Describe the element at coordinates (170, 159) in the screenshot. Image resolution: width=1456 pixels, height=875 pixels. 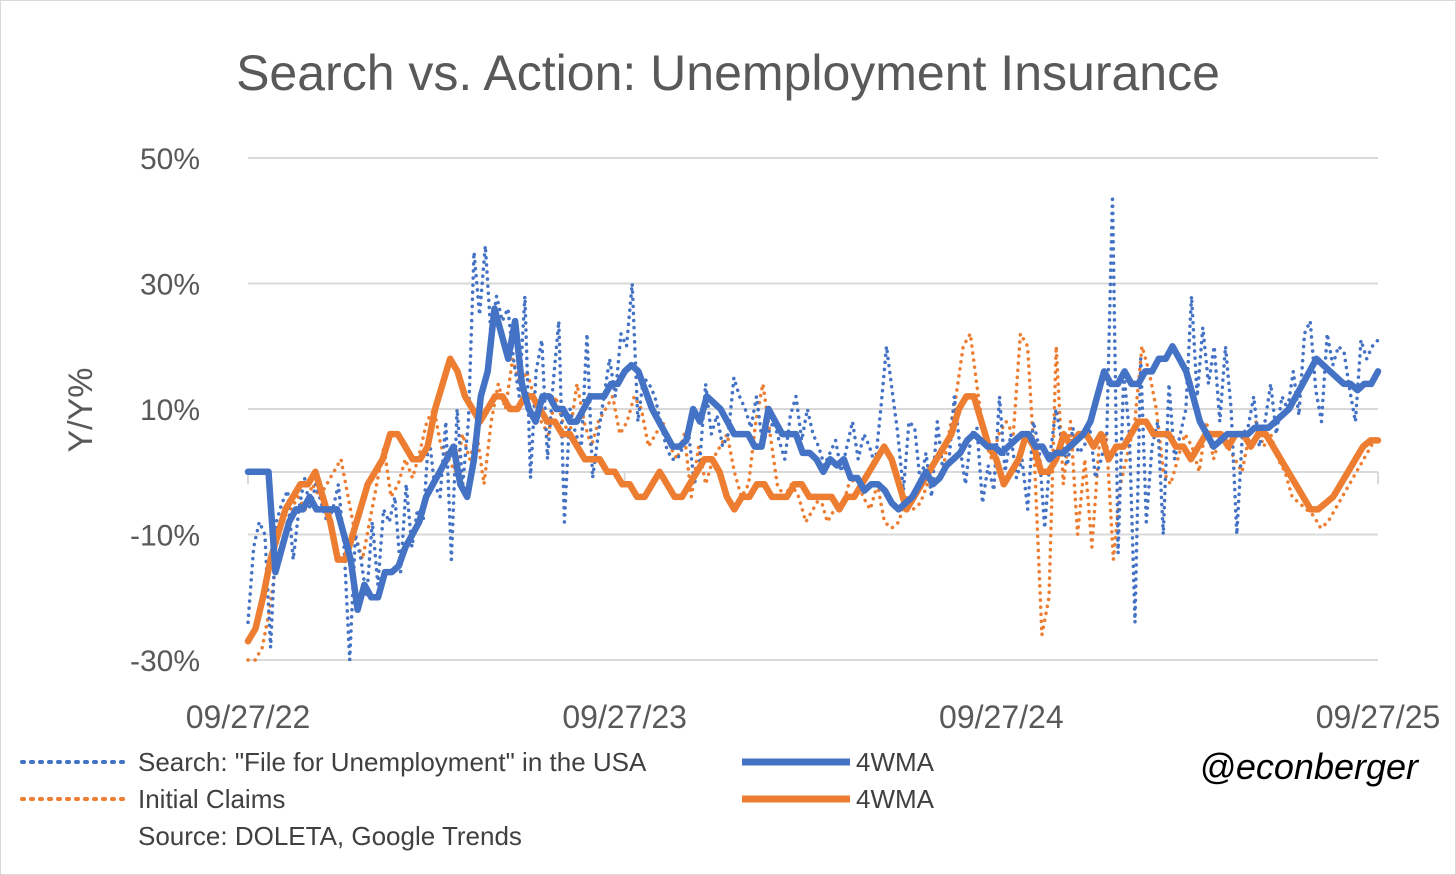
I see `y-tick-label: 50%` at that location.